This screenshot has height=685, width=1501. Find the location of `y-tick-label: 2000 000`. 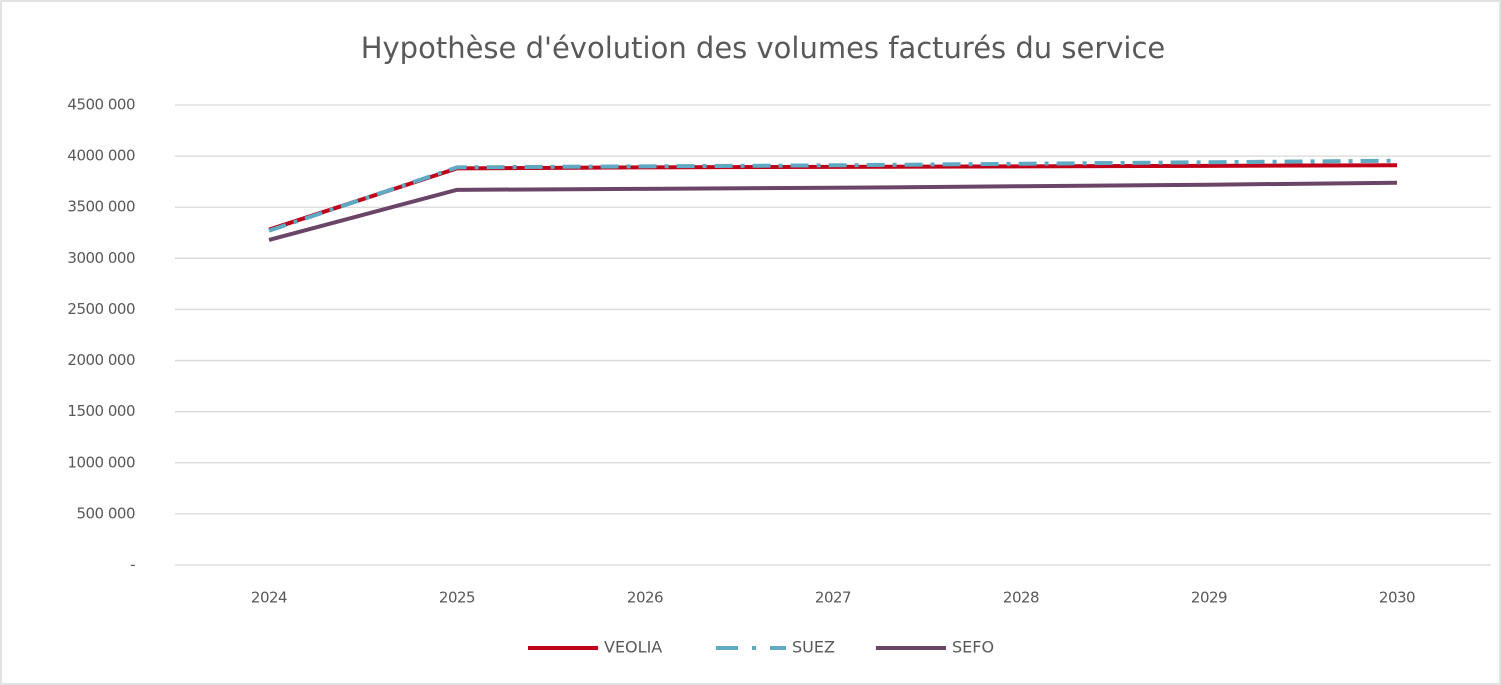

y-tick-label: 2000 000 is located at coordinates (101, 360).